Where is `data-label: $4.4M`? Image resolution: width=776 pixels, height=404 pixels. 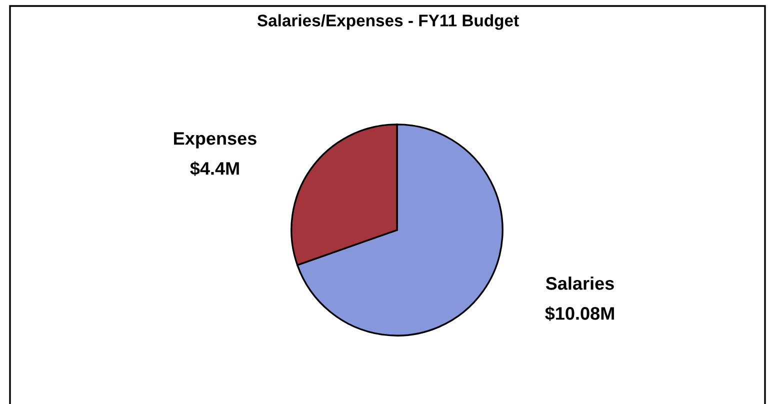
data-label: $4.4M is located at coordinates (214, 168).